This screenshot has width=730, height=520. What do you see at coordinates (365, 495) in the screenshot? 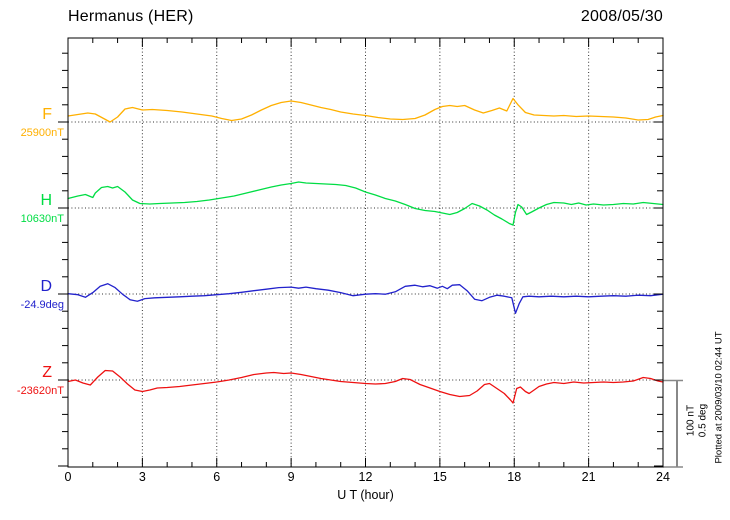
I see `x-axis-label: U T (hour)` at bounding box center [365, 495].